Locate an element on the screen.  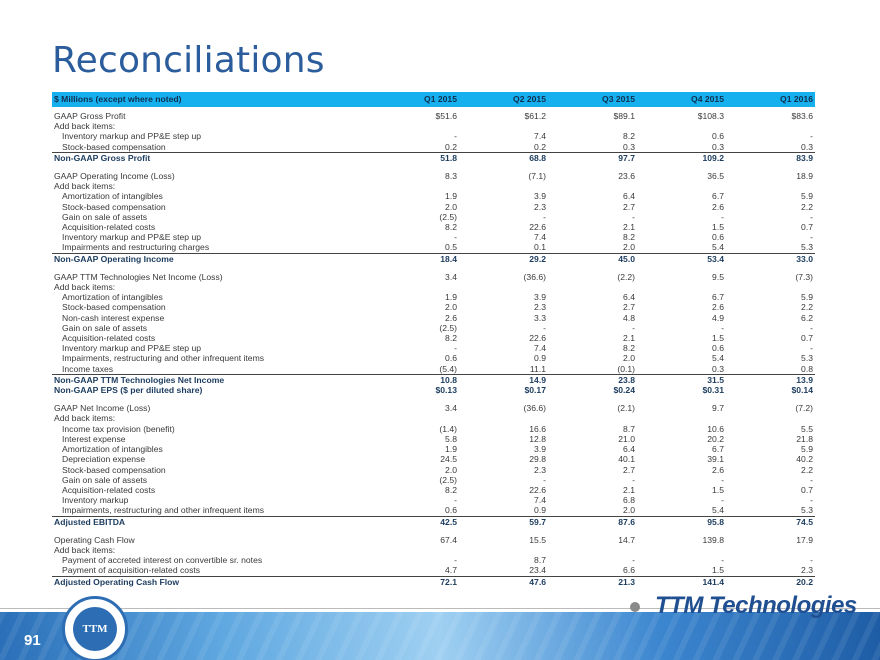
row-value: 40.1 is located at coordinates (626, 459).